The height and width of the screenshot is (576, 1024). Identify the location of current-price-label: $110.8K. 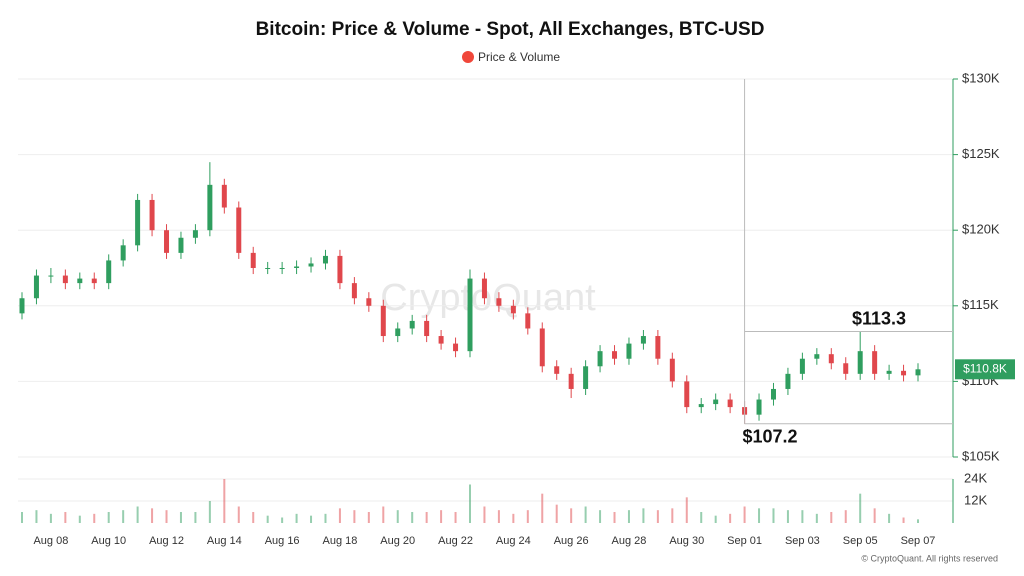
(985, 368).